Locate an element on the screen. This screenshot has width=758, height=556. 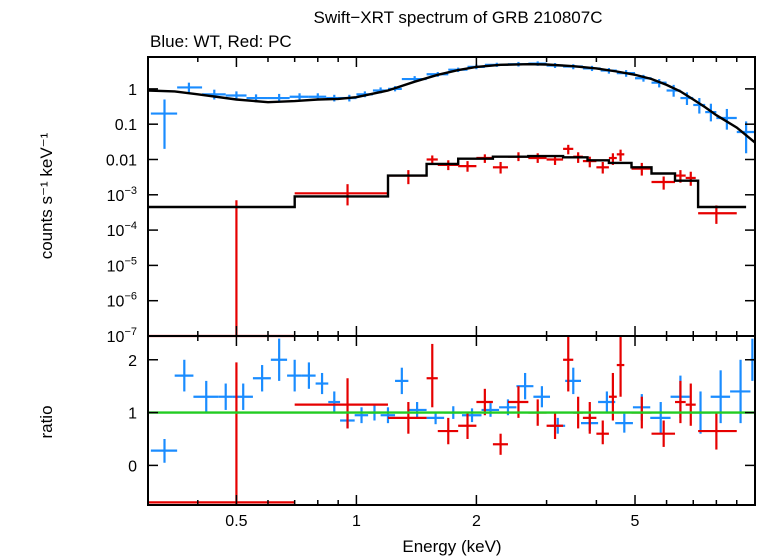
y-tick-label: 10⁻⁴ is located at coordinates (122, 230).